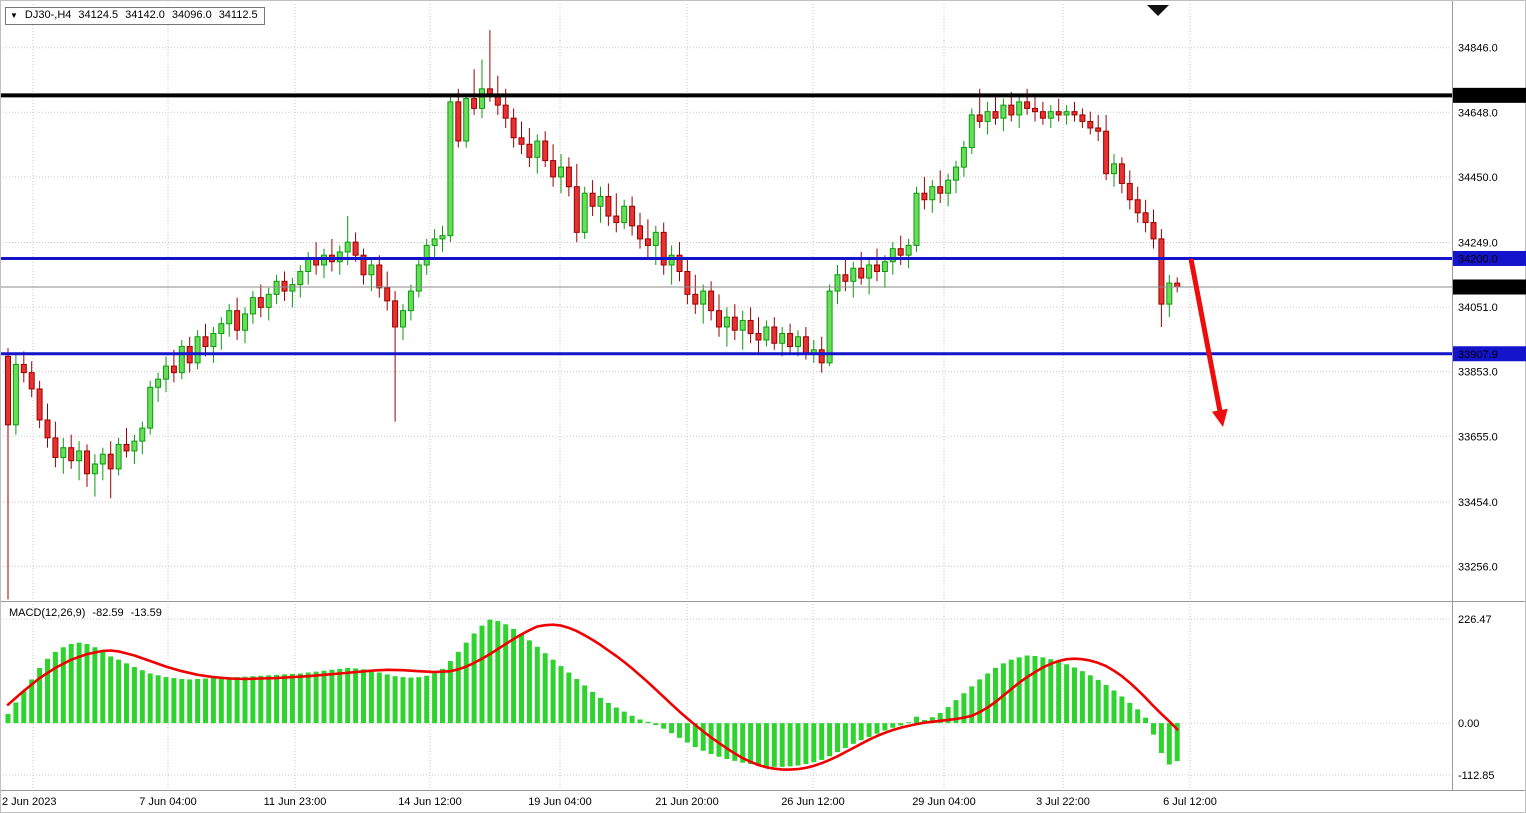 The height and width of the screenshot is (813, 1526). What do you see at coordinates (1478, 308) in the screenshot?
I see `price-tick-label: 34051.0` at bounding box center [1478, 308].